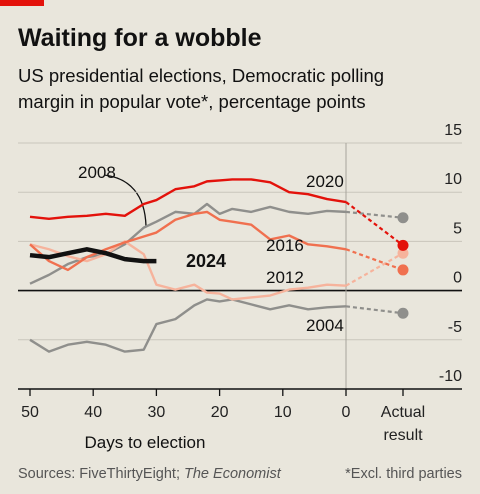 The image size is (480, 494). I want to click on pointer, so click(125, 200).